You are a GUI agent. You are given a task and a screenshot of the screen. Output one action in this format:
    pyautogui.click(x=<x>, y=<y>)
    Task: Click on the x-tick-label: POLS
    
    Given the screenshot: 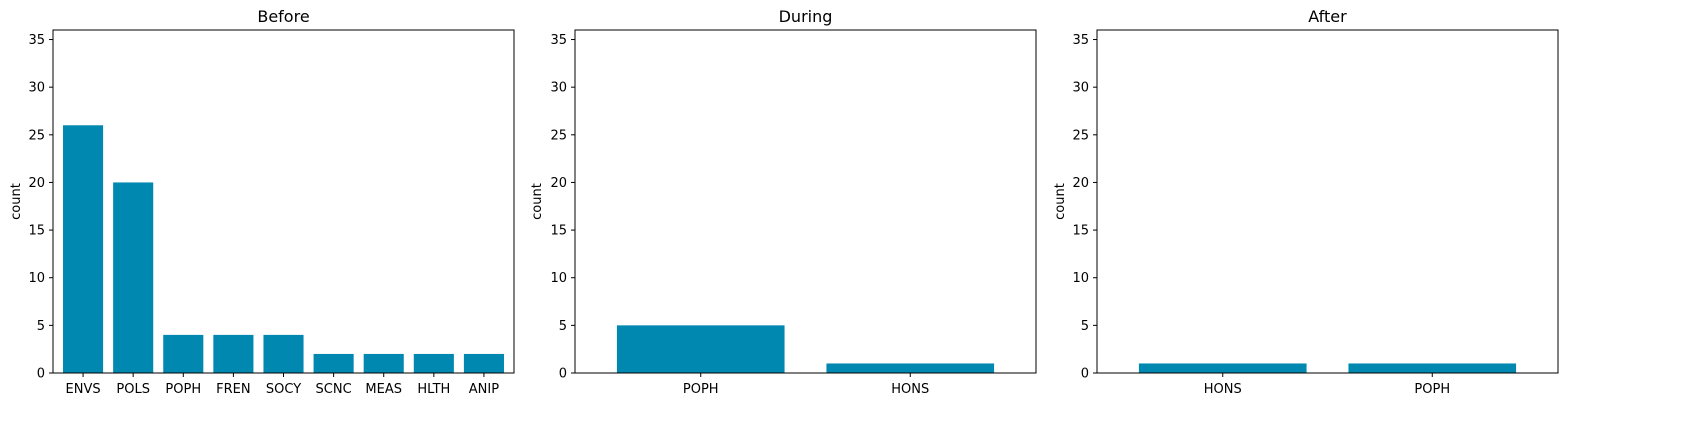 What is the action you would take?
    pyautogui.click(x=133, y=389)
    